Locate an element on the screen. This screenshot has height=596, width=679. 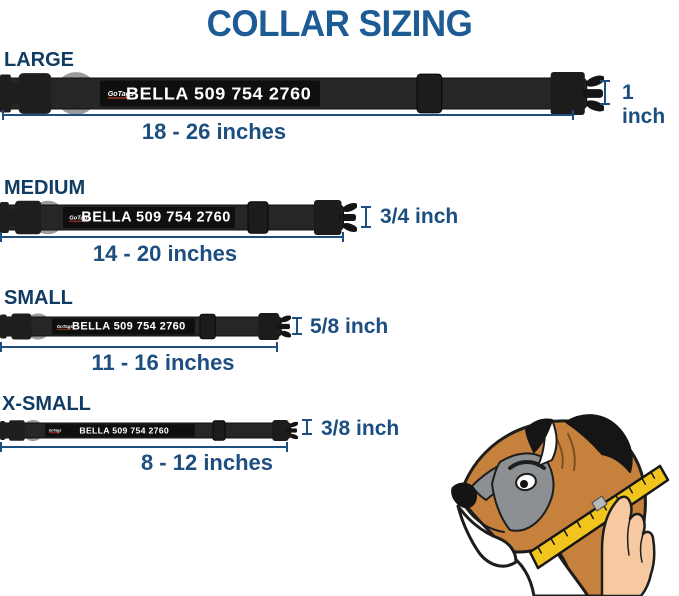
range-label-small: 11 - 16 inches is located at coordinates (163, 362).